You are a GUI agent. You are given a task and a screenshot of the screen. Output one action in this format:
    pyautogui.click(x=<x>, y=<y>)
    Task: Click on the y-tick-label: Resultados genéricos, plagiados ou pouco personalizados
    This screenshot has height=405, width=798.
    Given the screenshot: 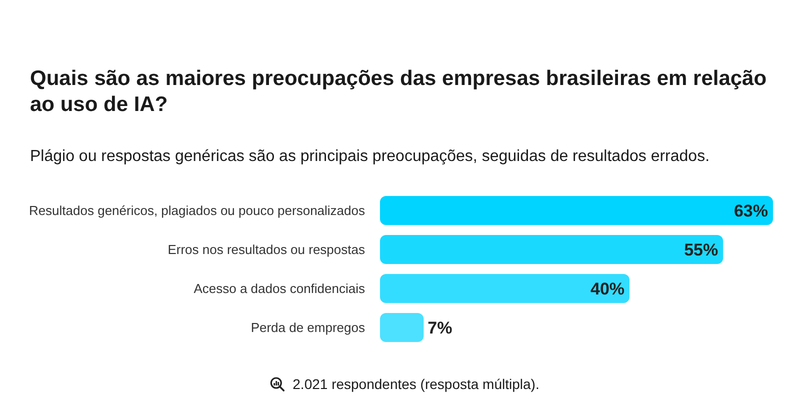 What is the action you would take?
    pyautogui.click(x=197, y=210)
    